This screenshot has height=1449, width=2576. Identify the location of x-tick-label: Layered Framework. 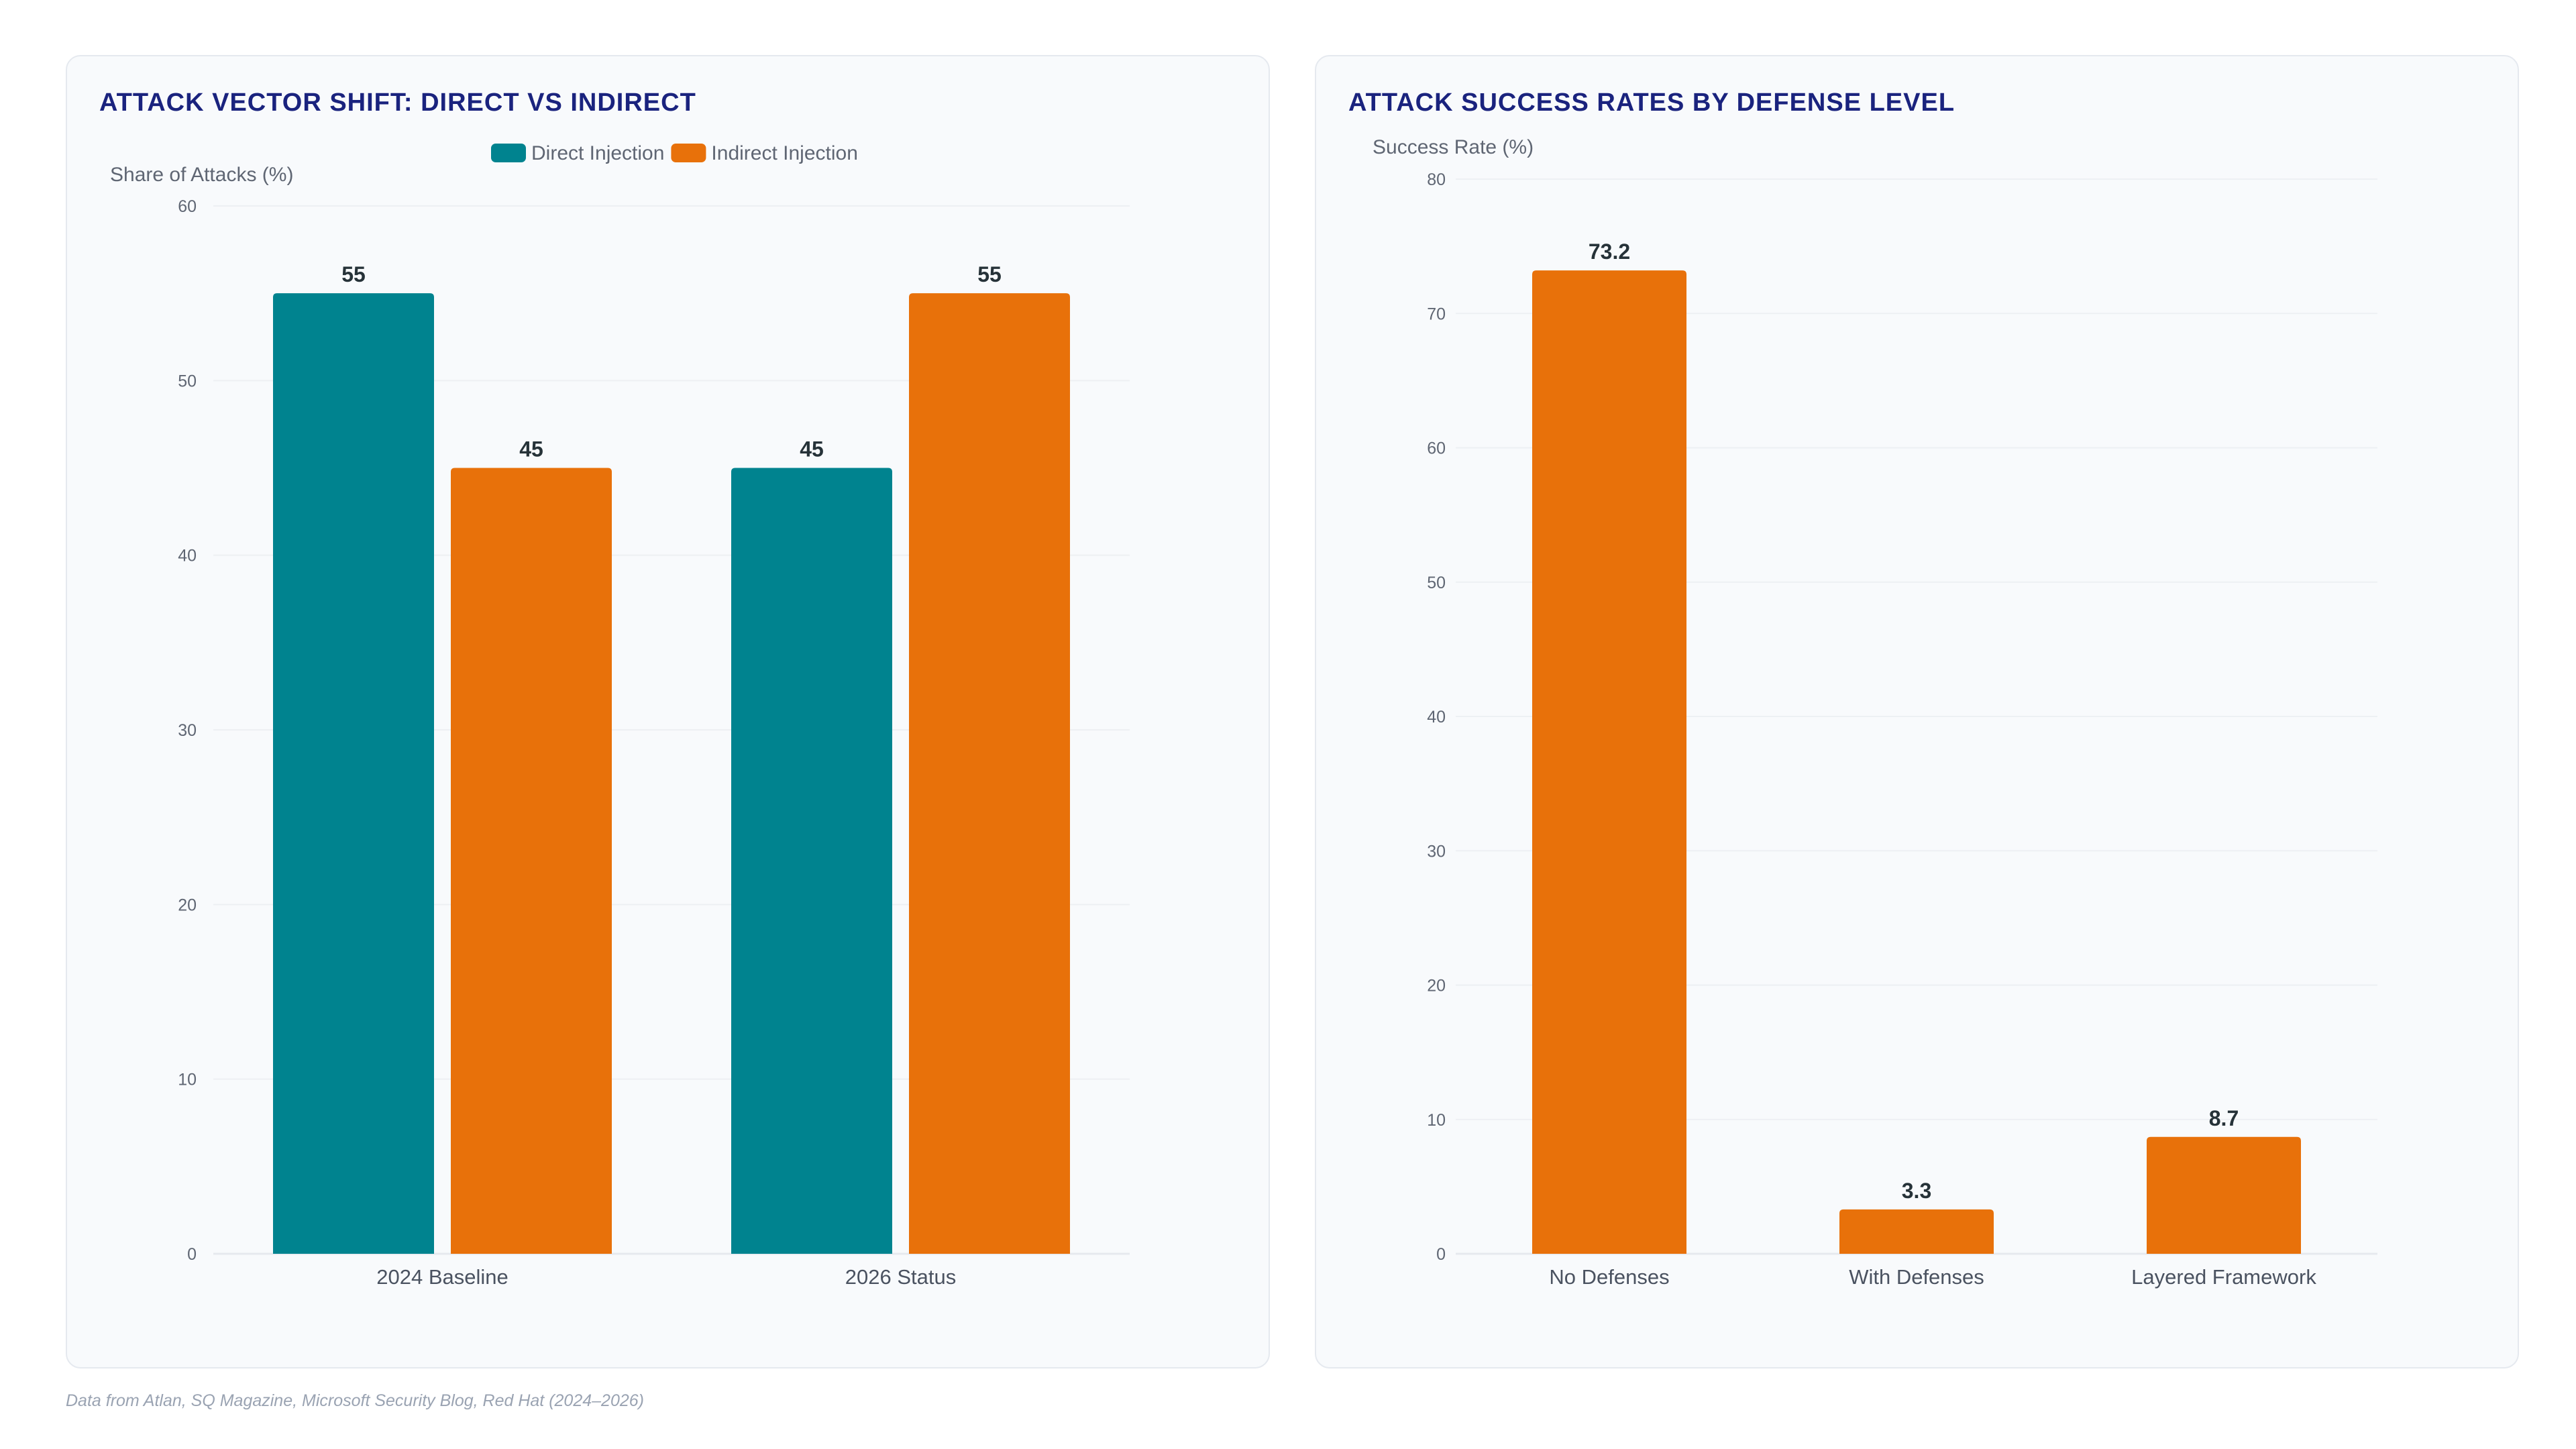
(2223, 1277).